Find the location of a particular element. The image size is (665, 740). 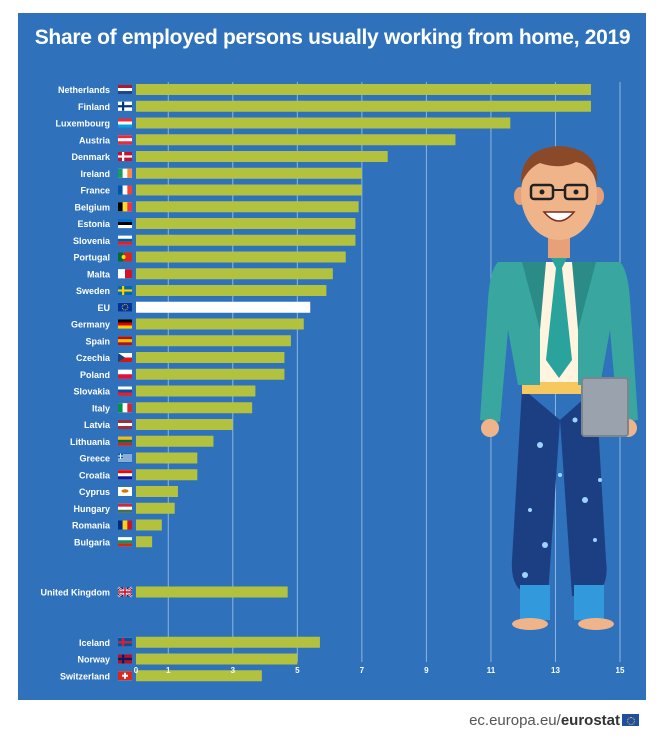

x-tick-label-11: 11 is located at coordinates (491, 670).